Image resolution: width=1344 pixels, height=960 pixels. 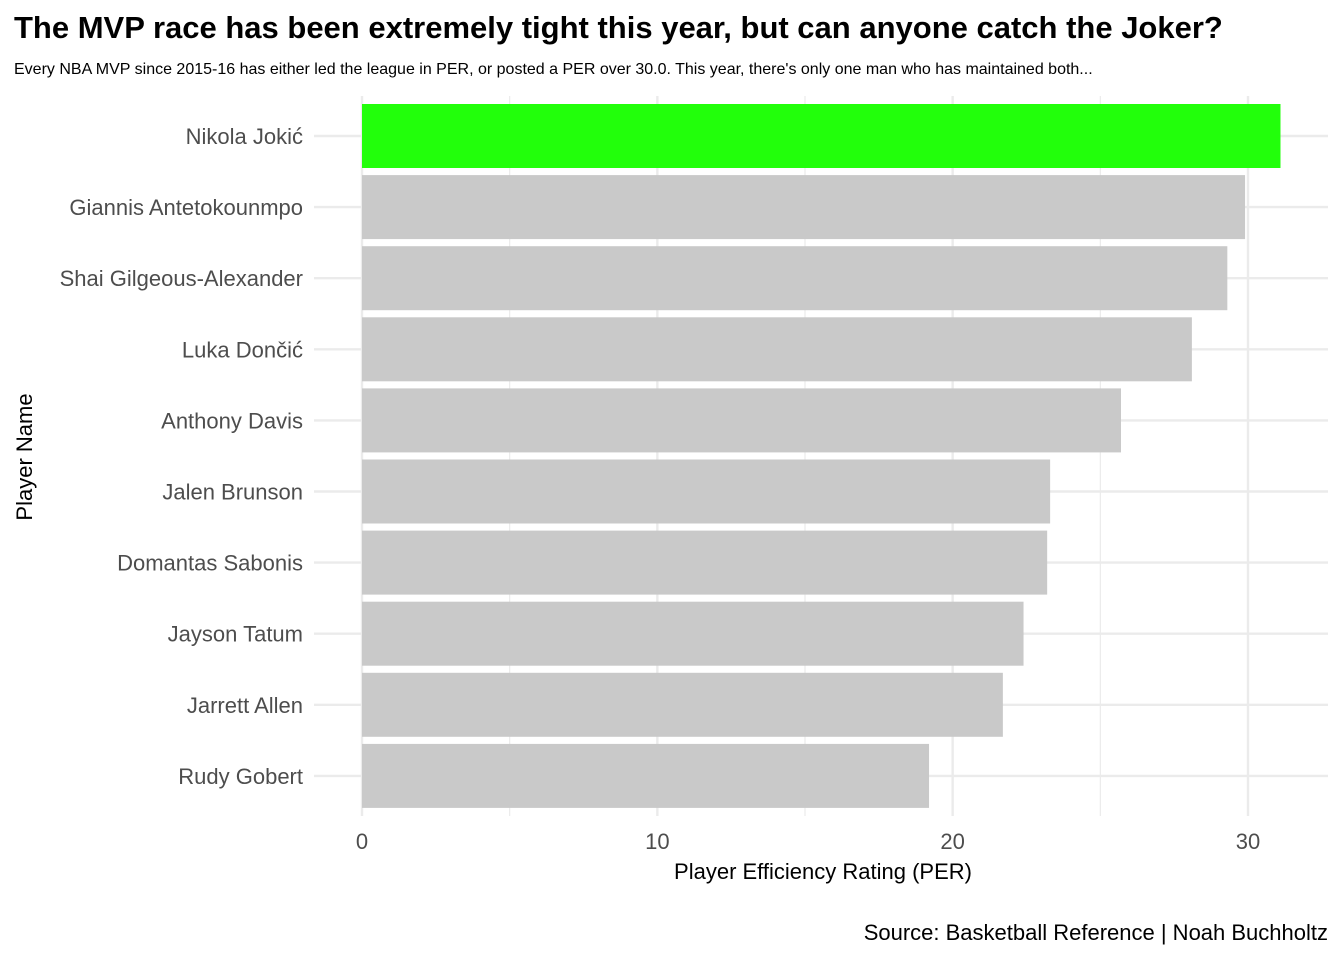 I want to click on y-tick-label: Shai Gilgeous-Alexander, so click(x=181, y=278).